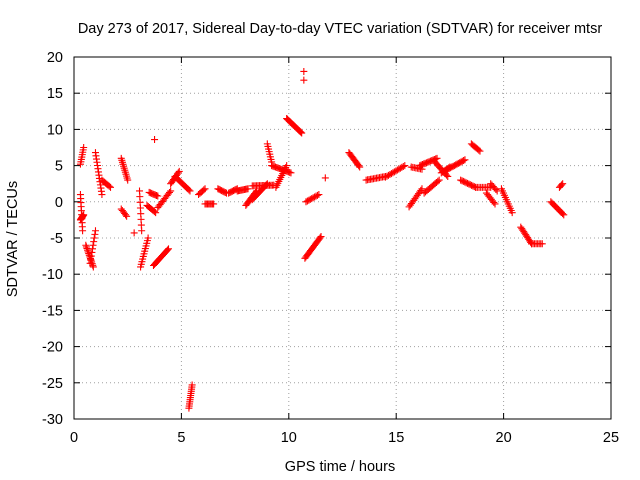 The image size is (640, 480). What do you see at coordinates (52, 420) in the screenshot?
I see `y-tick-label: -30` at bounding box center [52, 420].